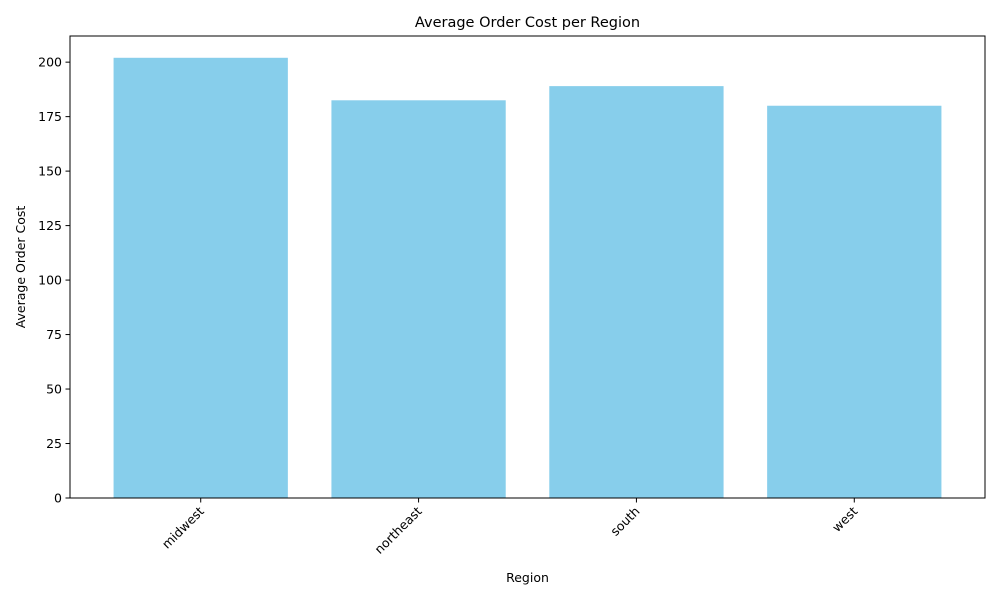  What do you see at coordinates (50, 116) in the screenshot?
I see `y-tick-label: 175` at bounding box center [50, 116].